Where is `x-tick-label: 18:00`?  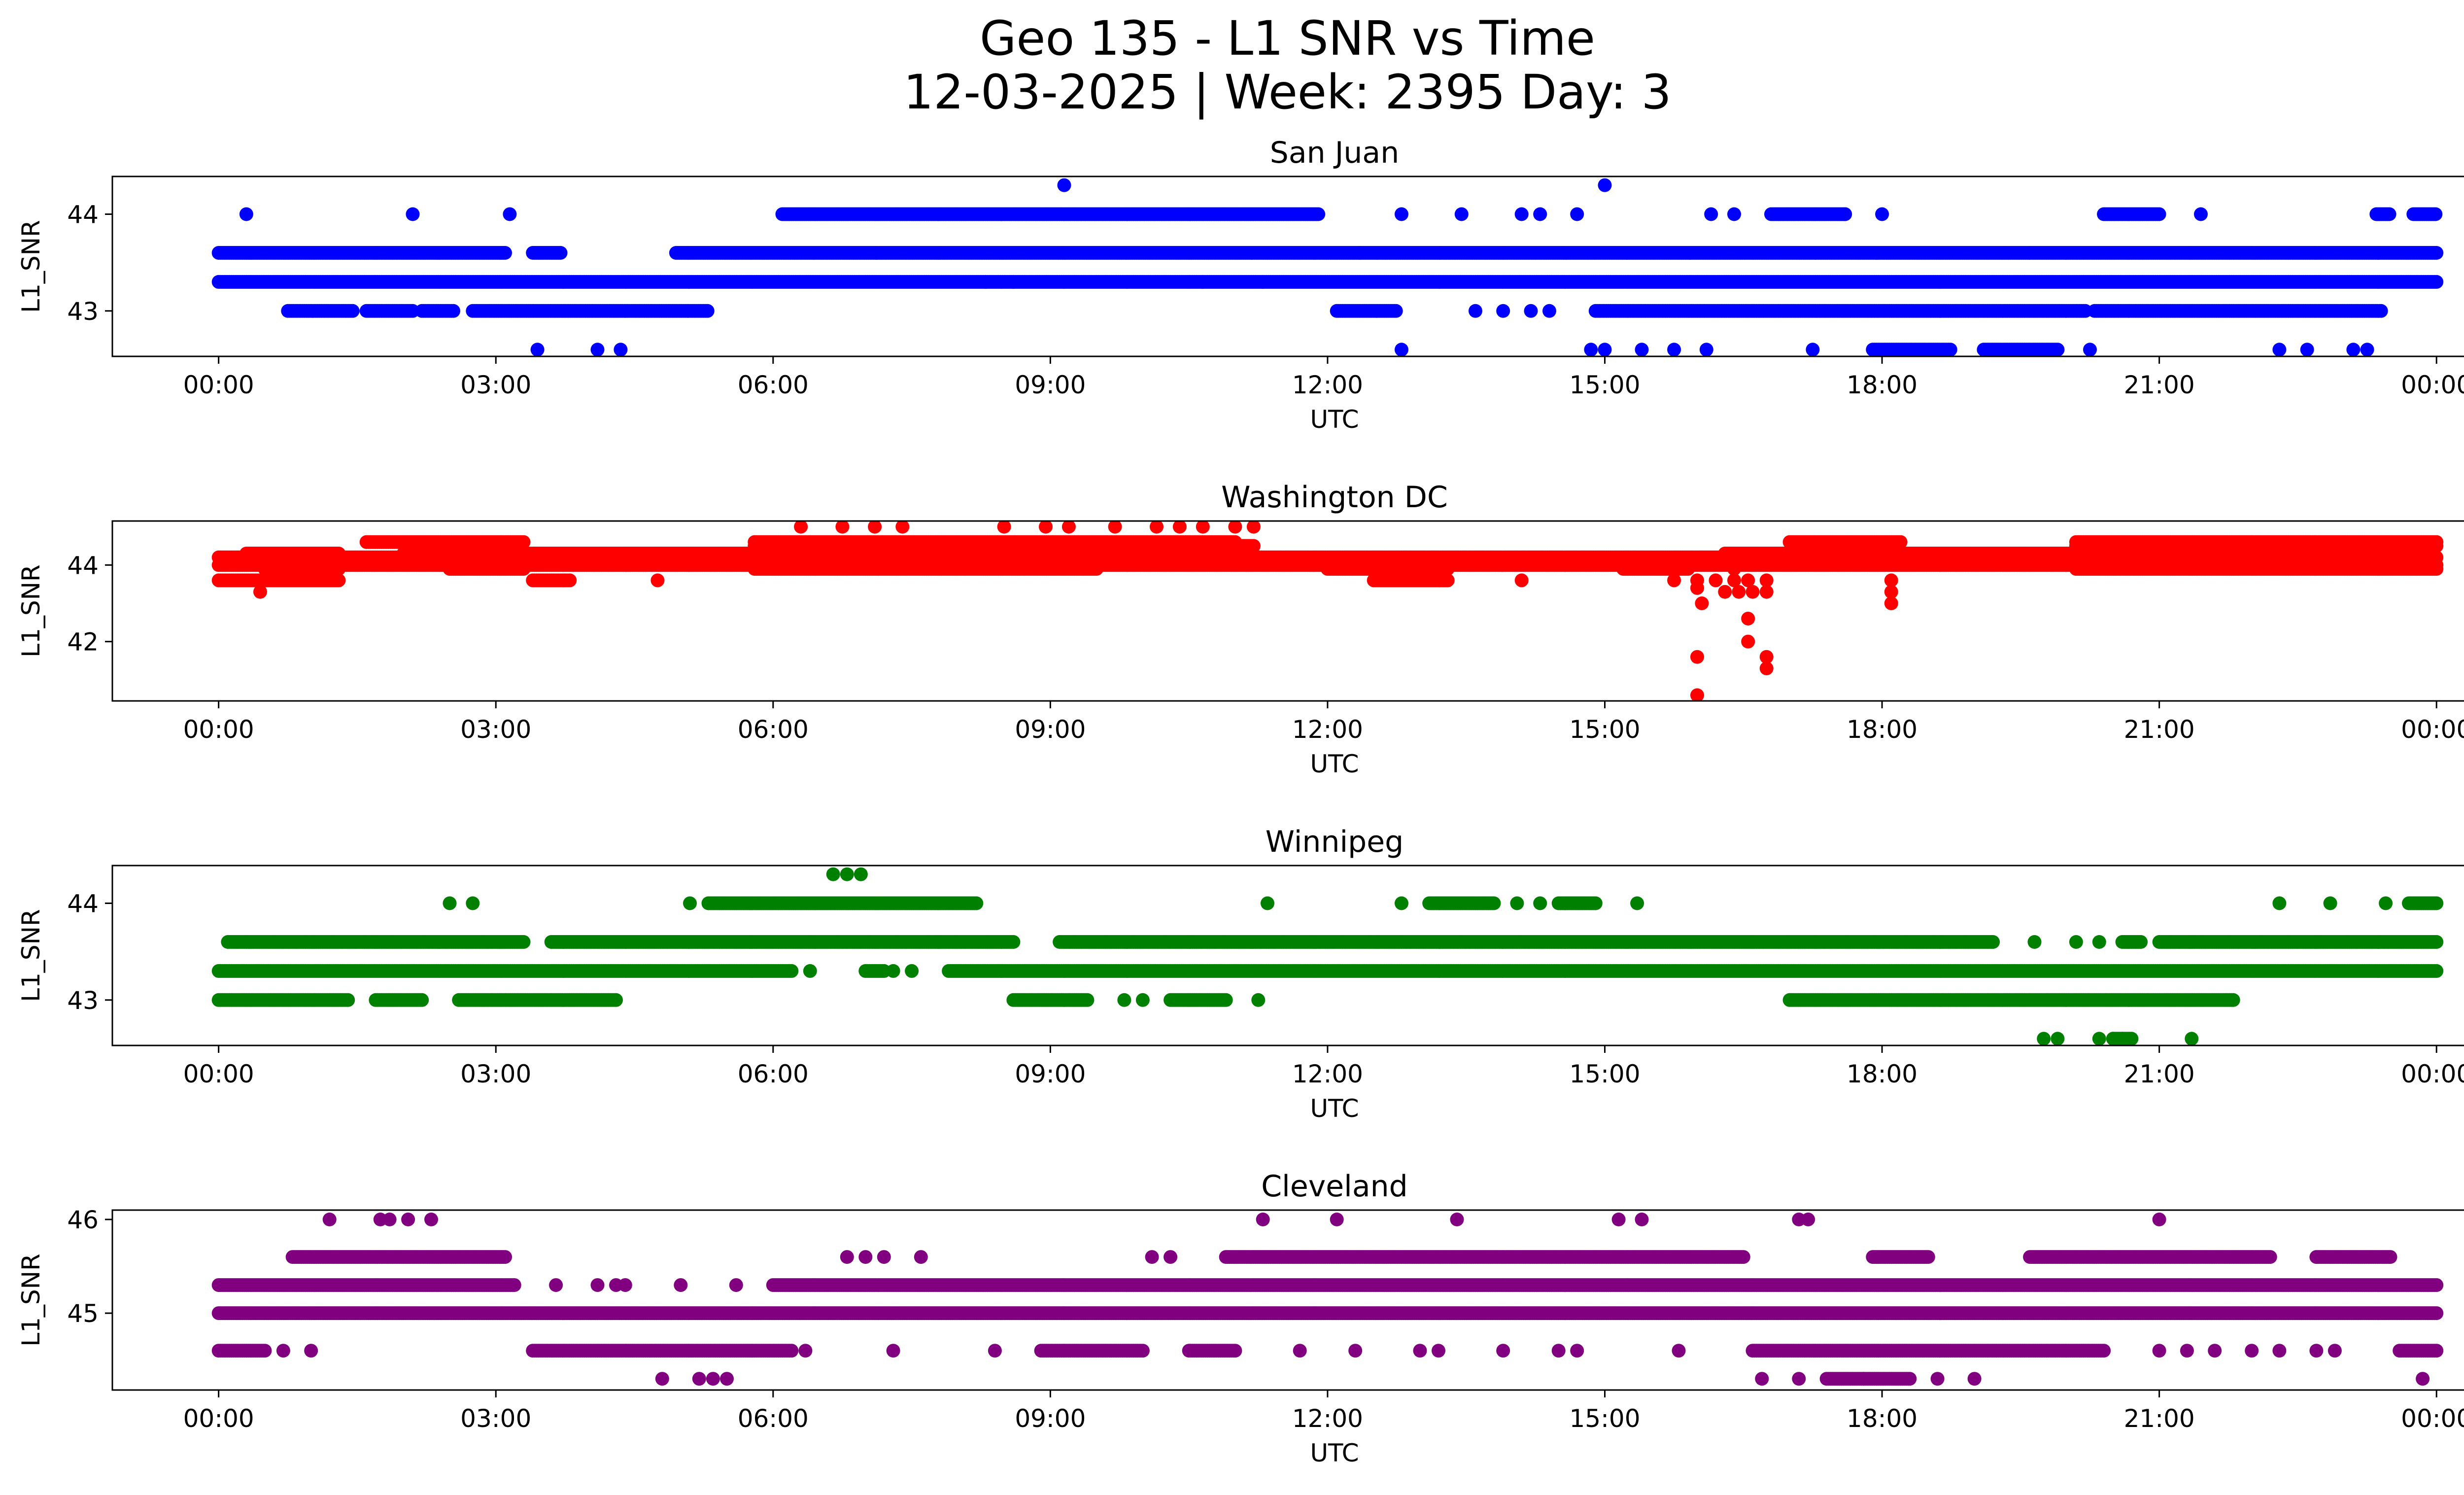
x-tick-label: 18:00 is located at coordinates (1882, 385).